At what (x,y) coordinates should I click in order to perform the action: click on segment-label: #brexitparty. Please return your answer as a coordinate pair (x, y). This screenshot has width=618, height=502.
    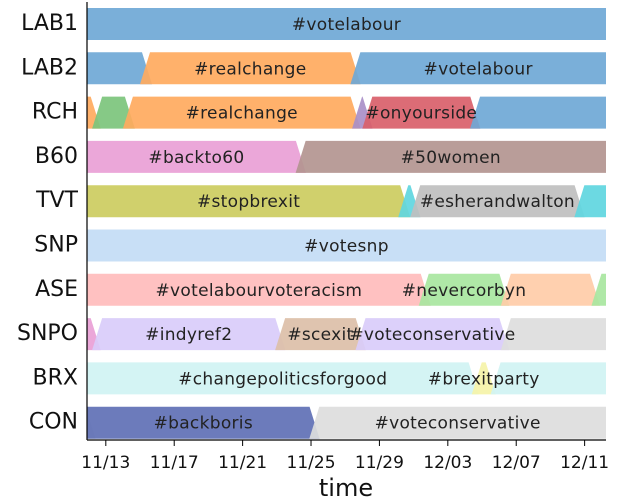
    Looking at the image, I should click on (484, 379).